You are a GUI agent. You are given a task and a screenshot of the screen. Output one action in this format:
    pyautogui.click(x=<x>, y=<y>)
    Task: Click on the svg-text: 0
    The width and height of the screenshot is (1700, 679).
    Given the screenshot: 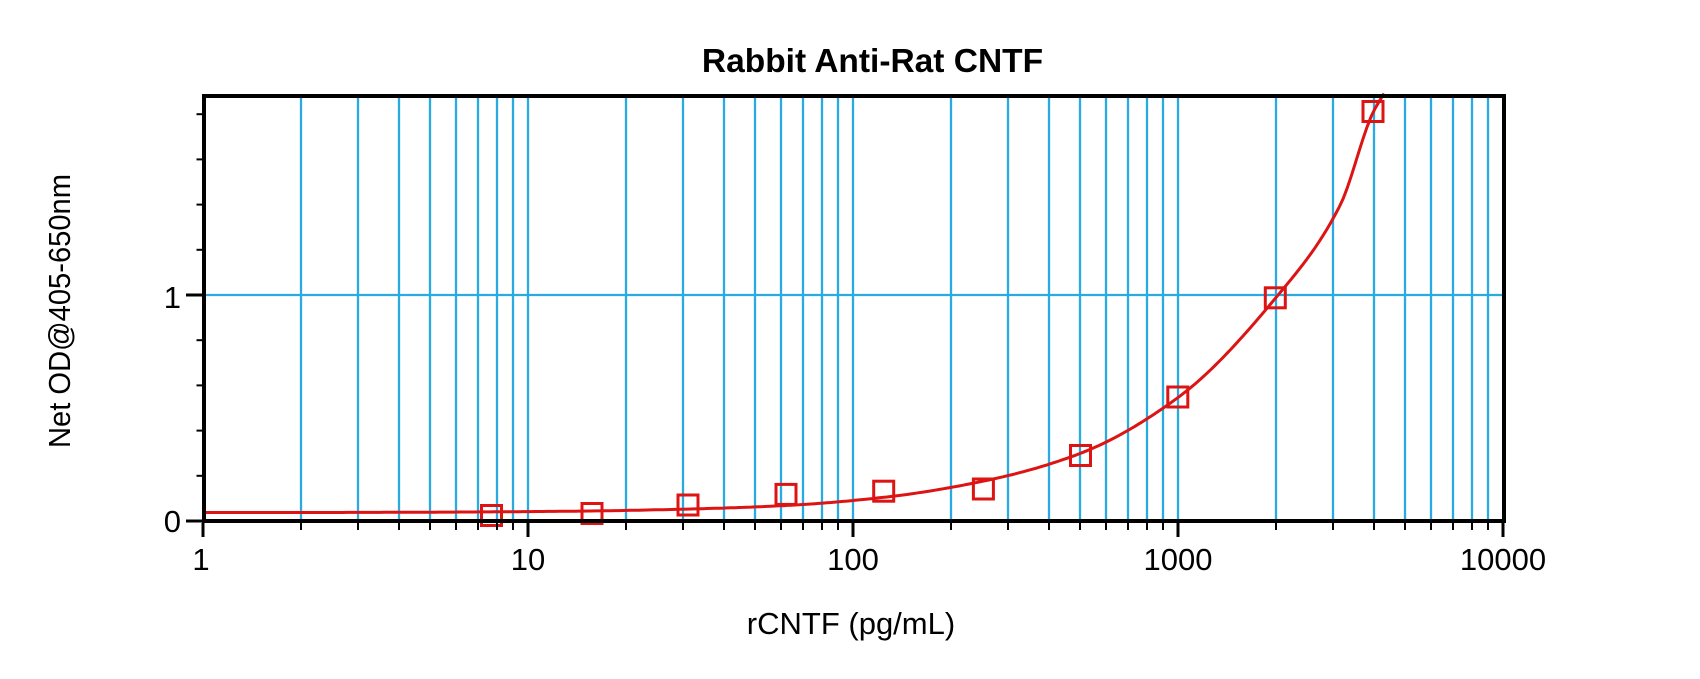 What is the action you would take?
    pyautogui.click(x=172, y=521)
    